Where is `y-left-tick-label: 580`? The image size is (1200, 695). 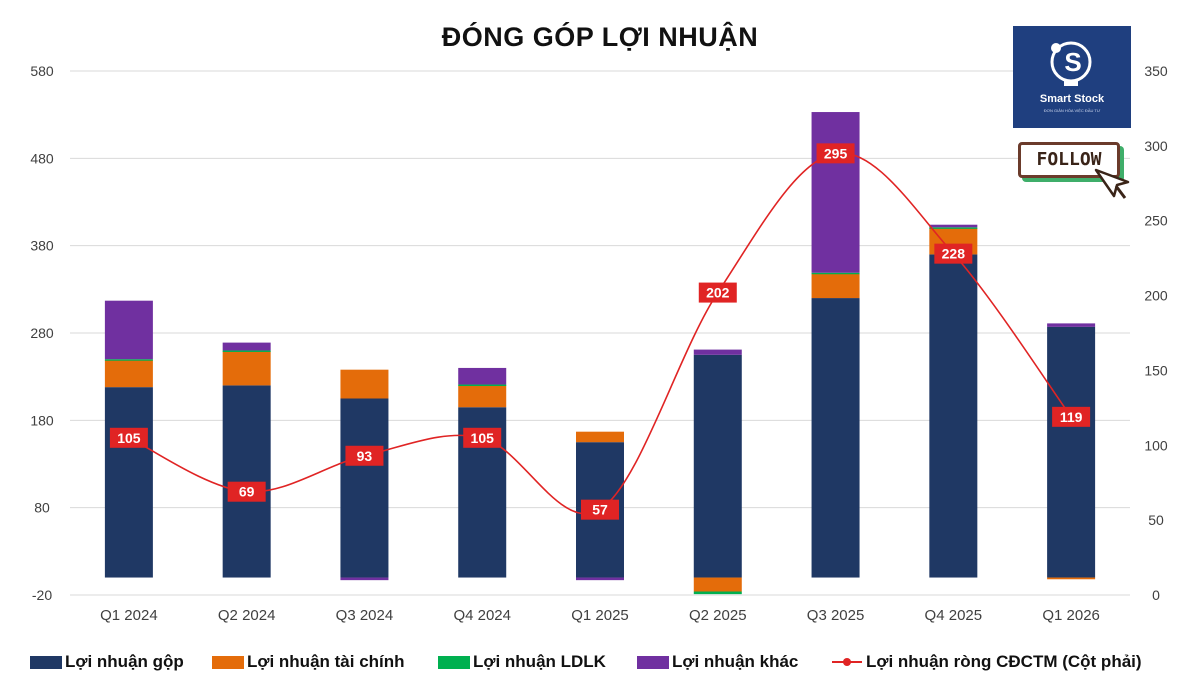 y-left-tick-label: 580 is located at coordinates (42, 71).